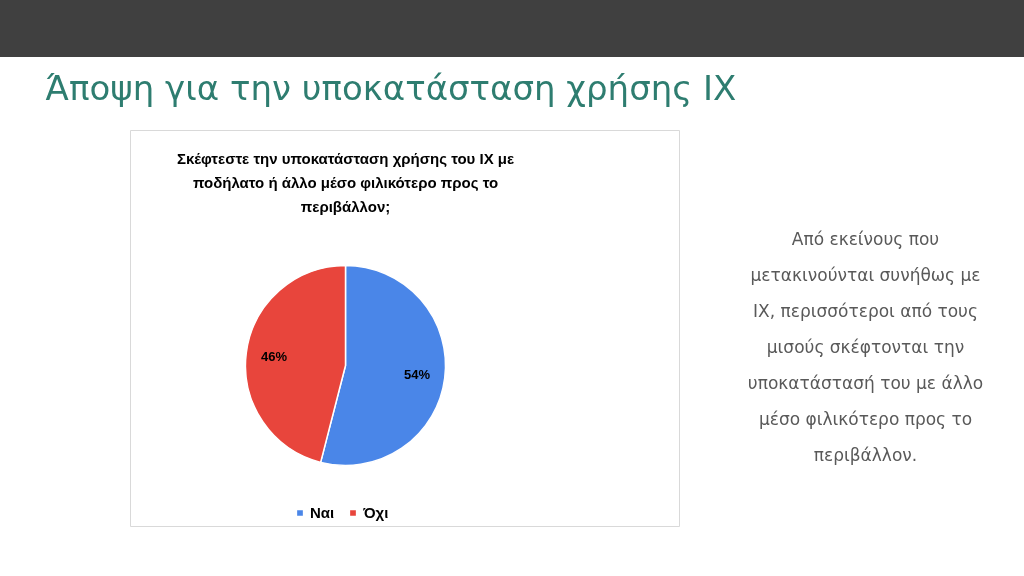  I want to click on text: Από εκείνους που μετακινούνται συνήθως με ΙΧ, περισσότεροι από τους μισούς σκέφτονται την υποκατάστασή του με άλλο μέσο φιλικότερο προς το περιβάλλον., so click(865, 346).